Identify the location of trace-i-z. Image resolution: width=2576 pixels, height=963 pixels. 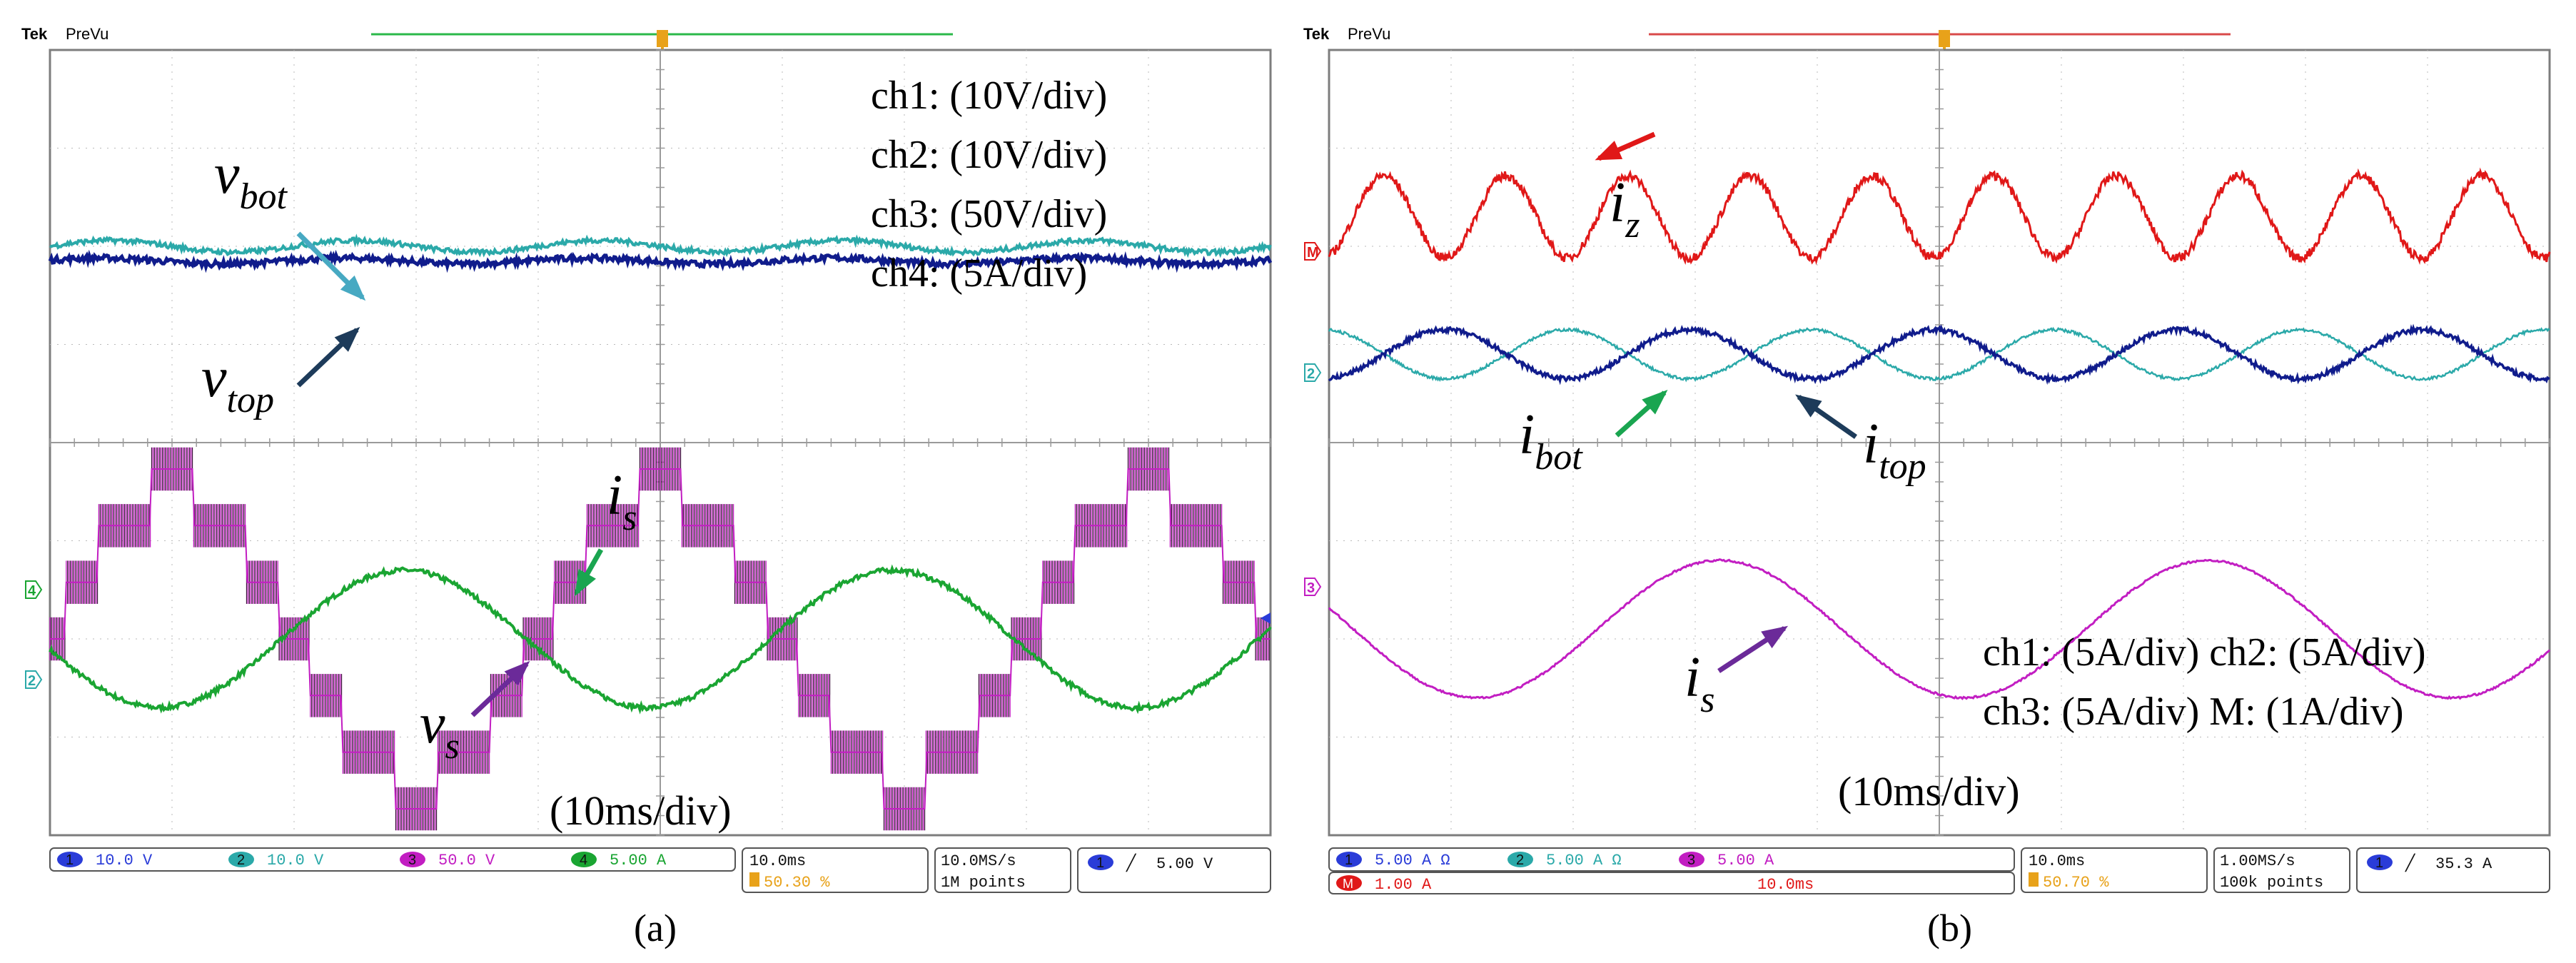
(1939, 216).